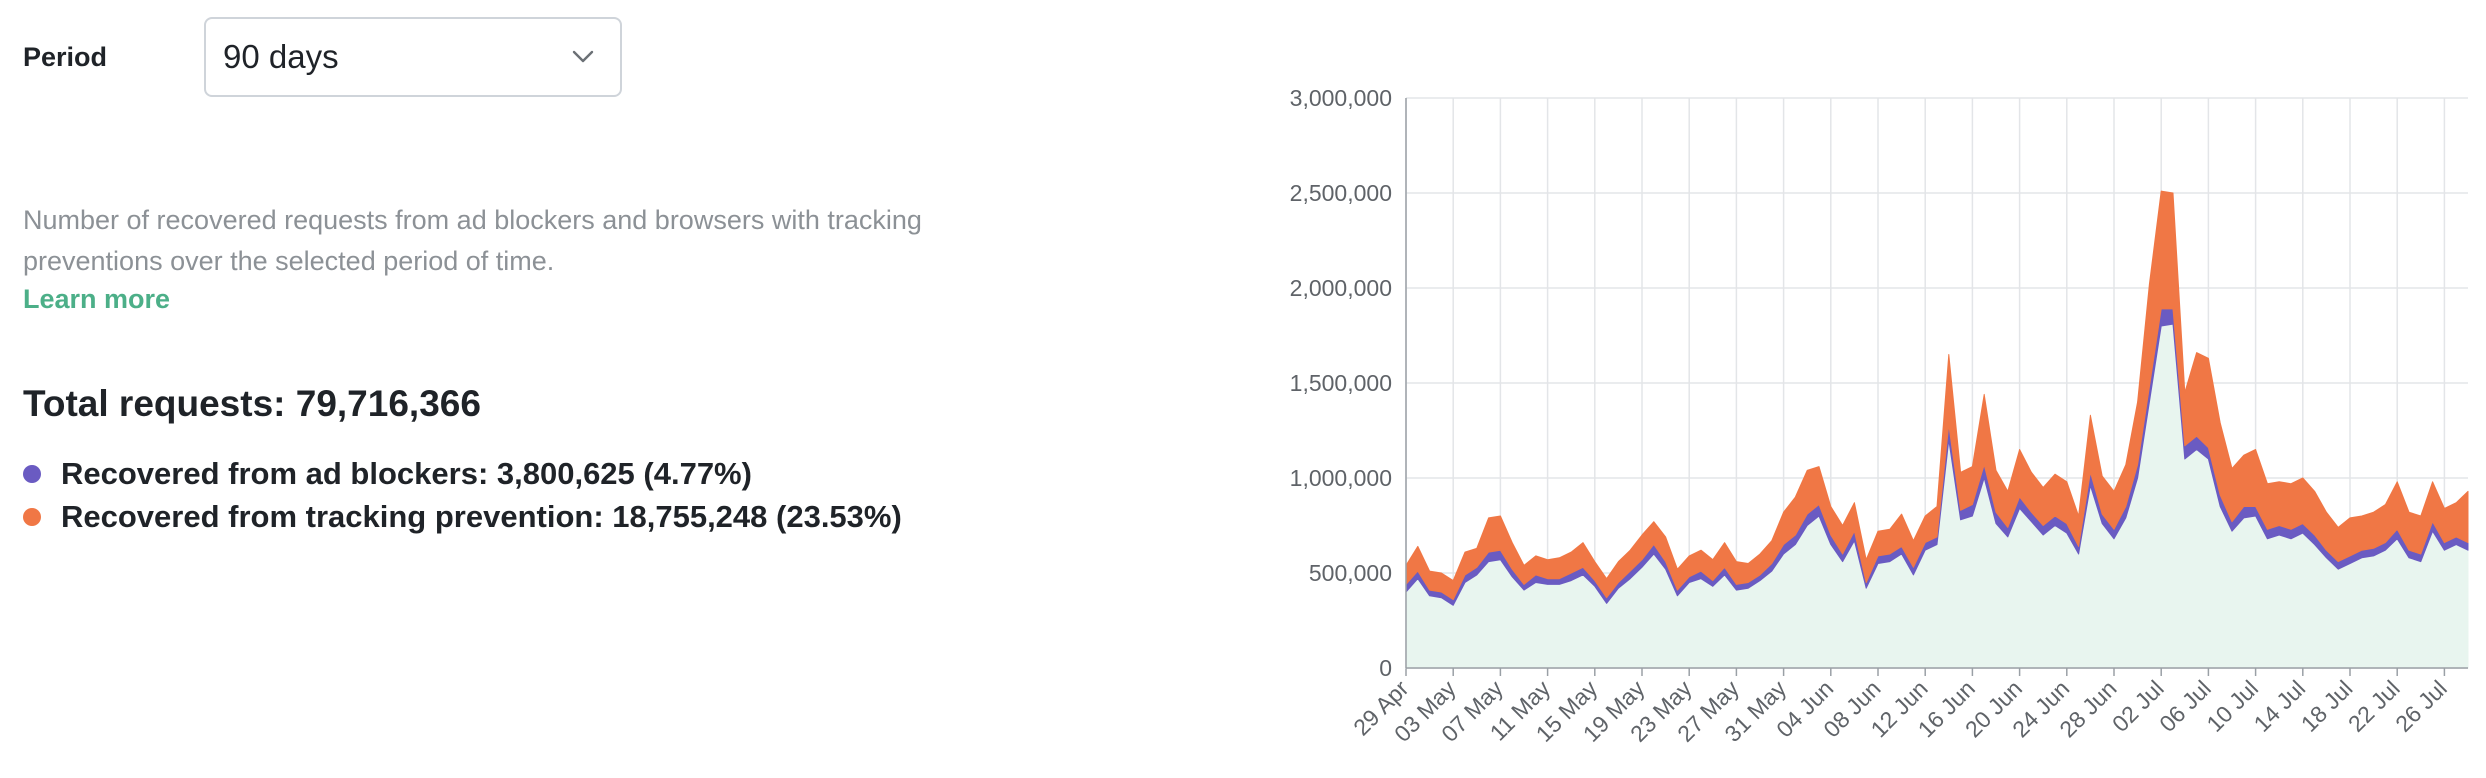  Describe the element at coordinates (1341, 383) in the screenshot. I see `y-tick-label: 1,500,000` at that location.